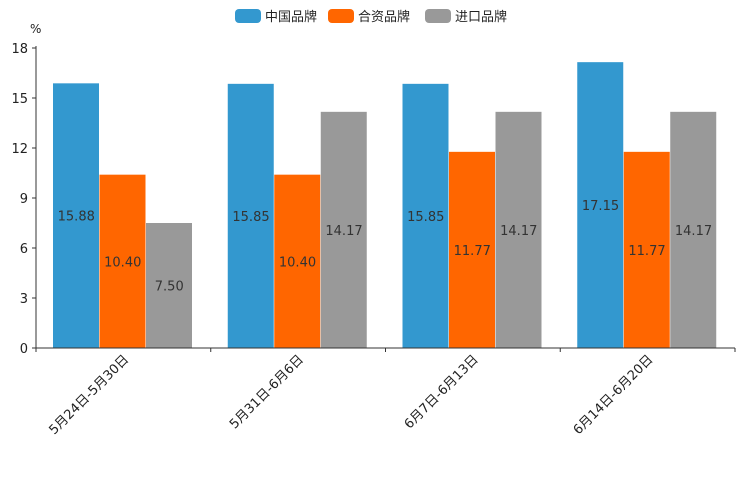 The height and width of the screenshot is (496, 744). What do you see at coordinates (267, 392) in the screenshot?
I see `x-category-label: 5月31日-6月6日` at bounding box center [267, 392].